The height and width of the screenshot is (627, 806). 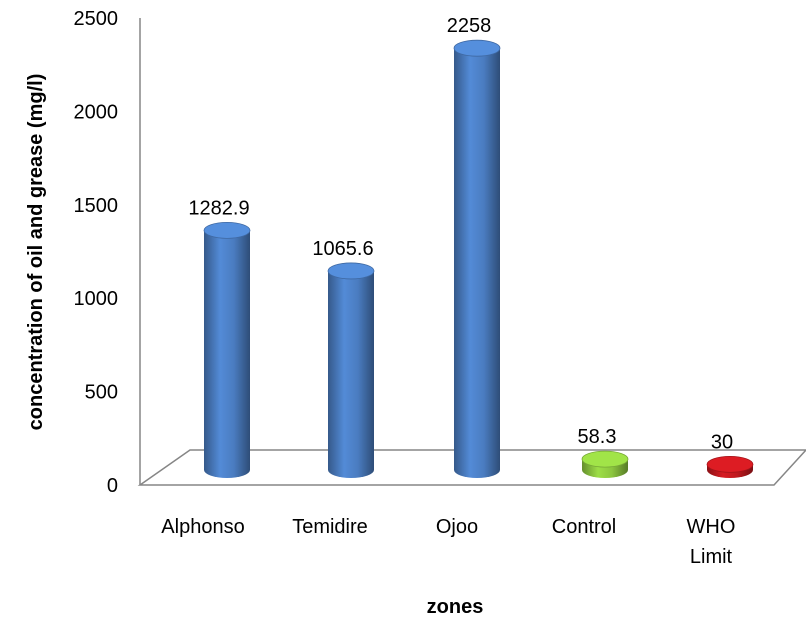 I want to click on bar-alphonso, so click(x=227, y=354).